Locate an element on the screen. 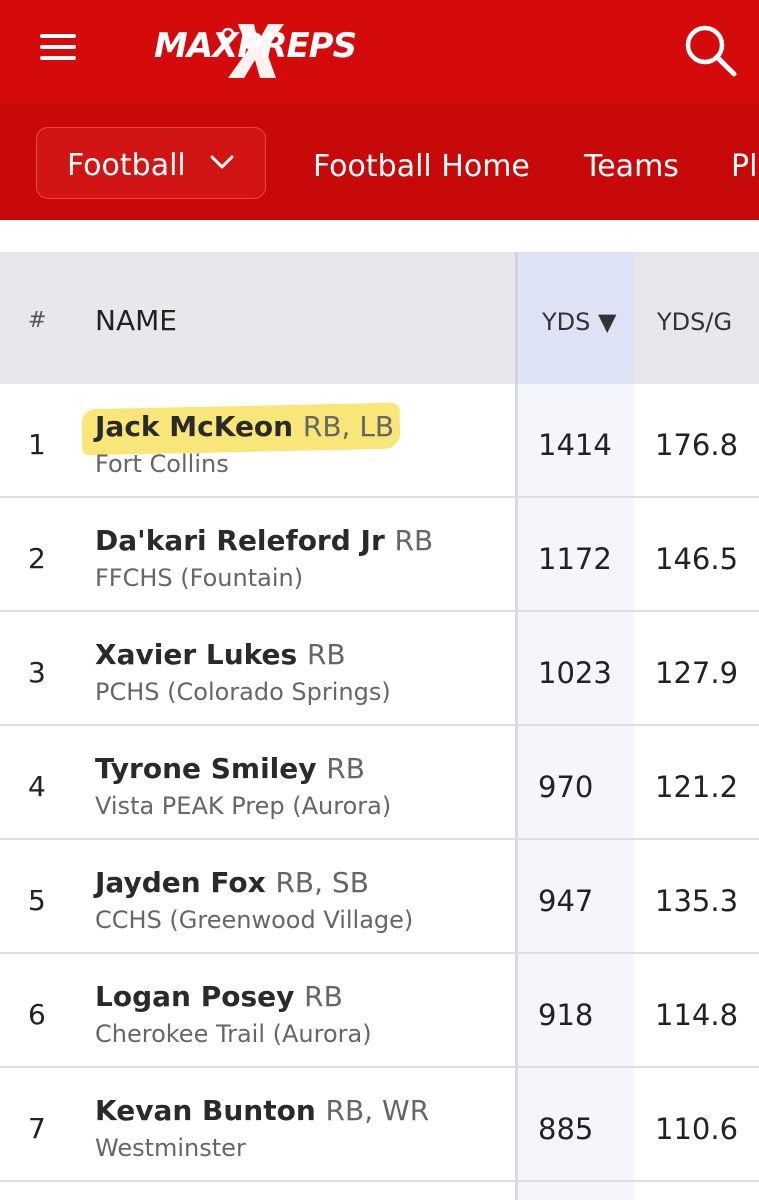  row-rank: 6 is located at coordinates (37, 1014).